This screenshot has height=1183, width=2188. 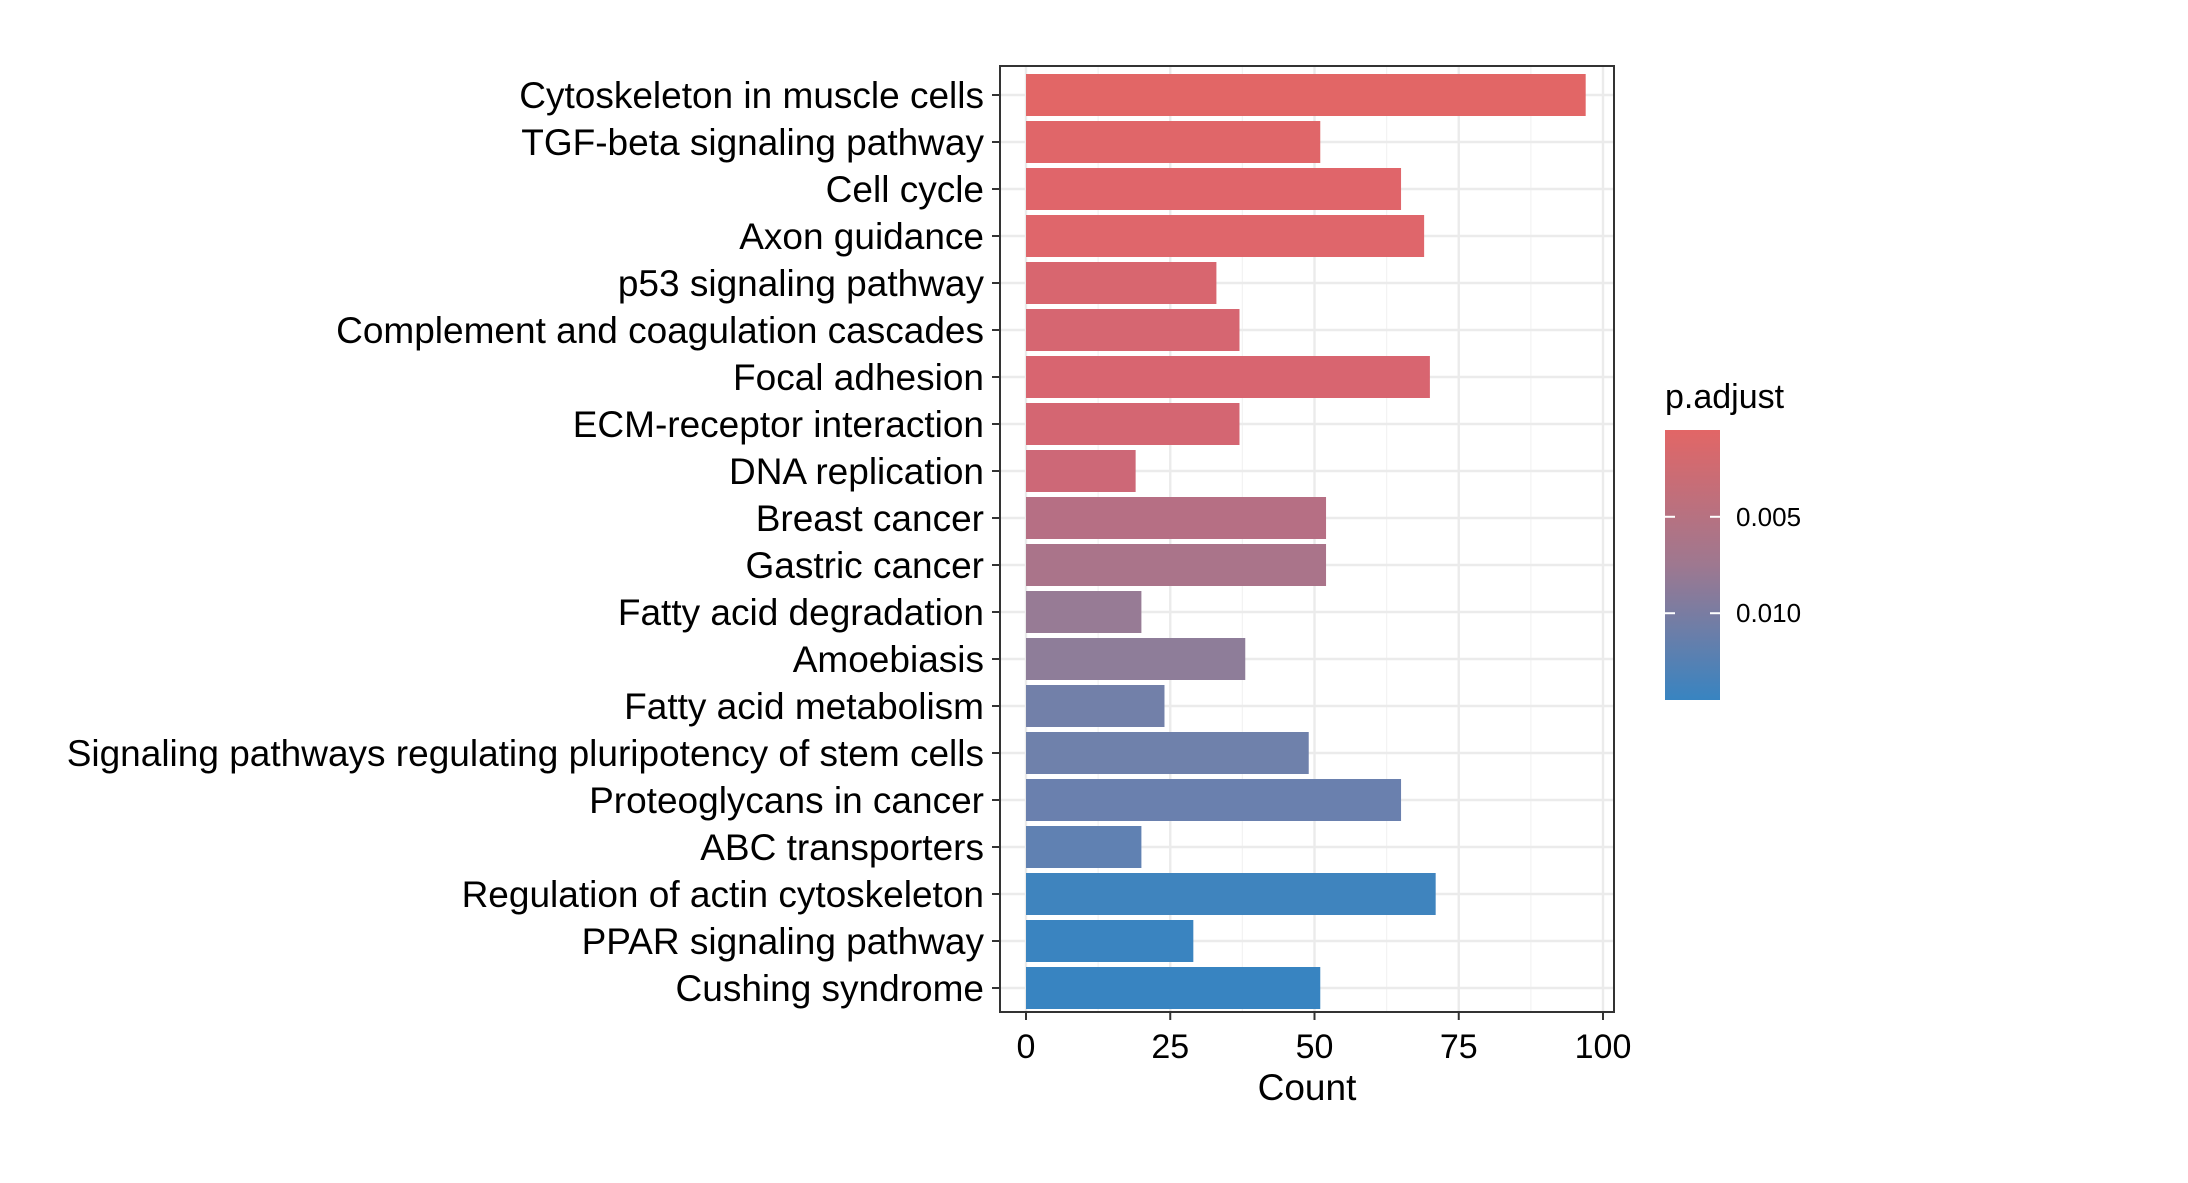 I want to click on x-tick-label: 100, so click(x=1603, y=1047).